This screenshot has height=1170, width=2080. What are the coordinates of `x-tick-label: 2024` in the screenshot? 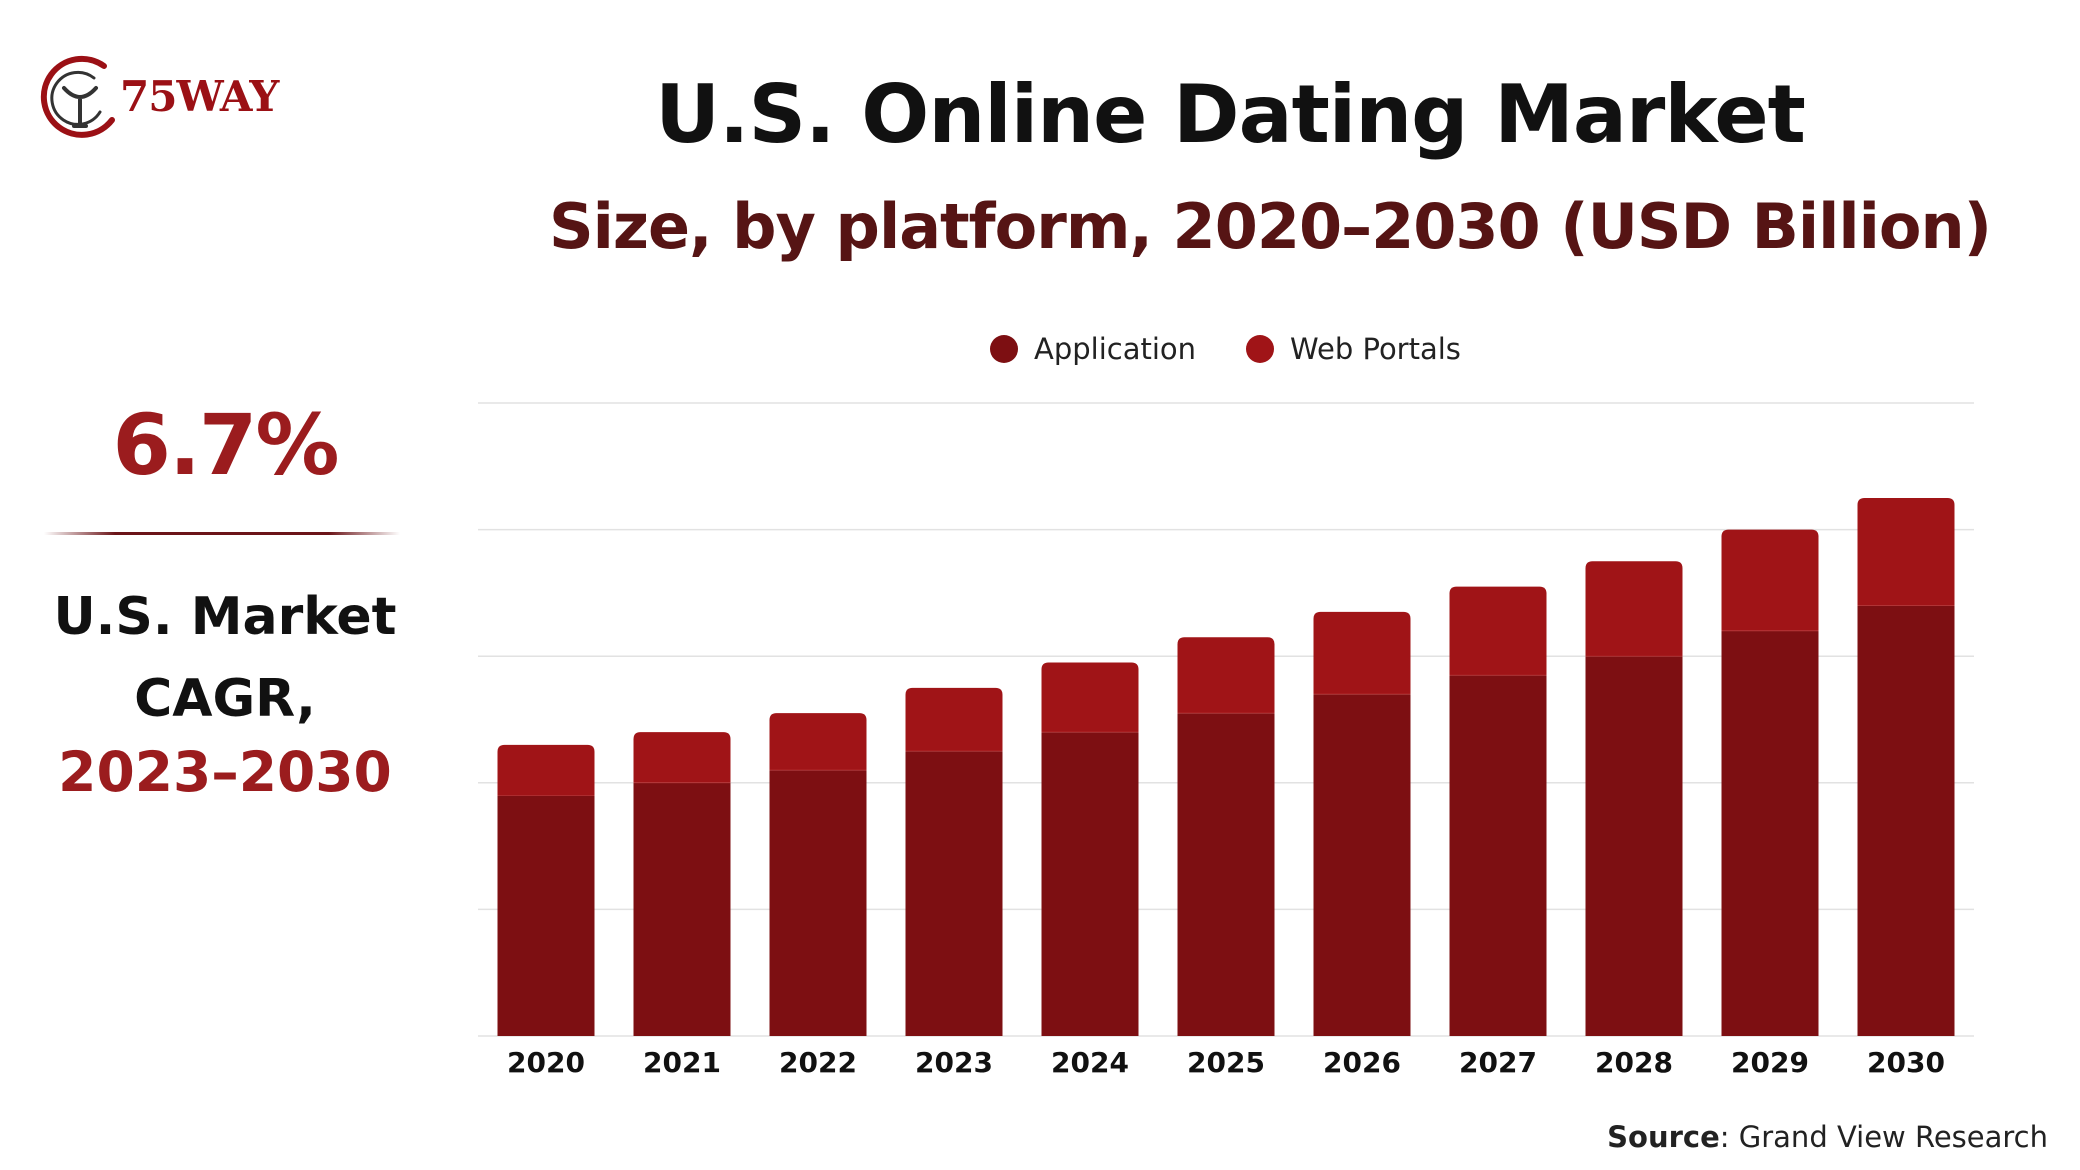 It's located at (1090, 1062).